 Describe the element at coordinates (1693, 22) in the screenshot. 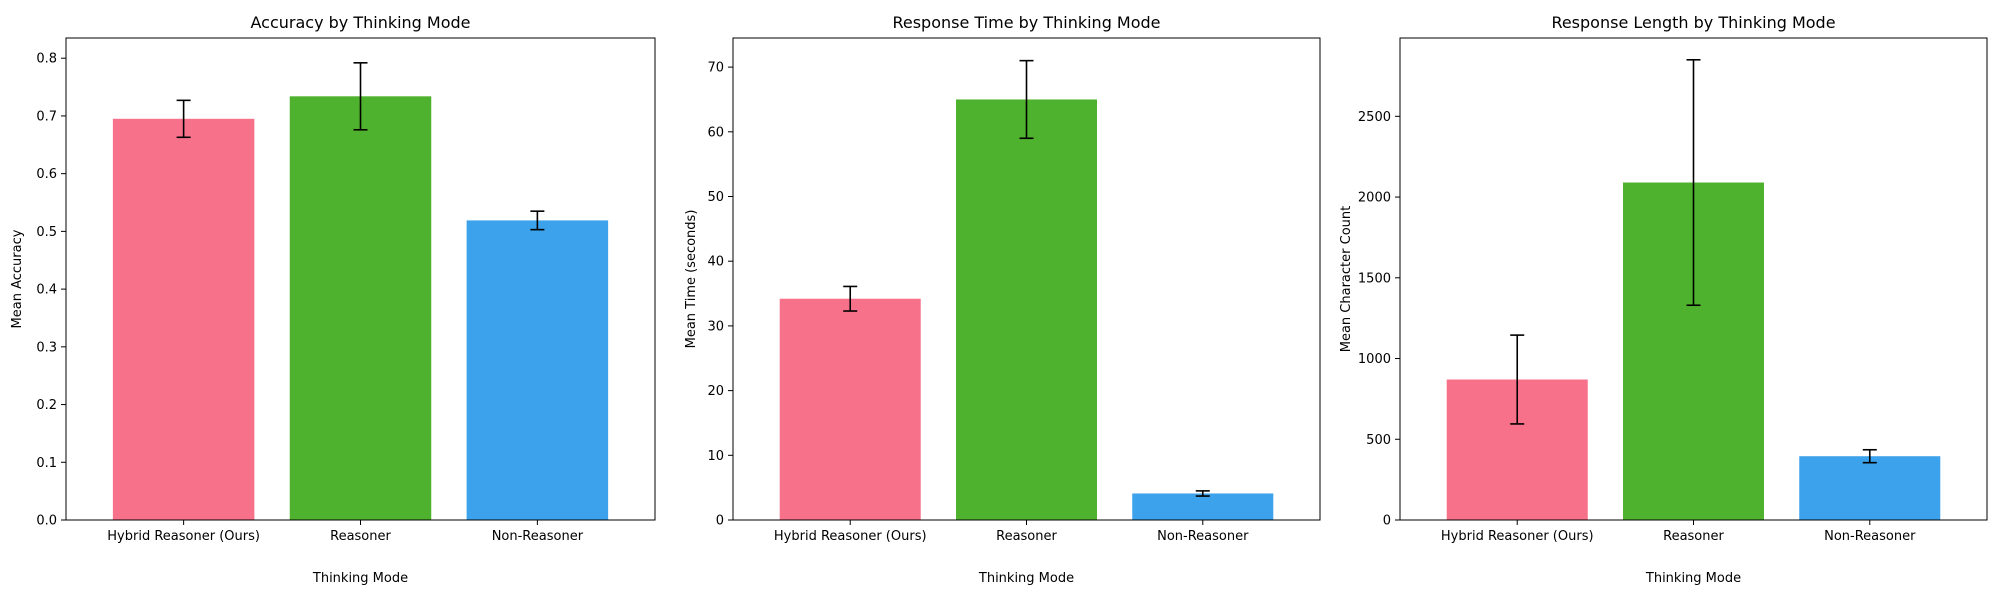

I see `chart-title: Response Length by Thinking Mode` at that location.